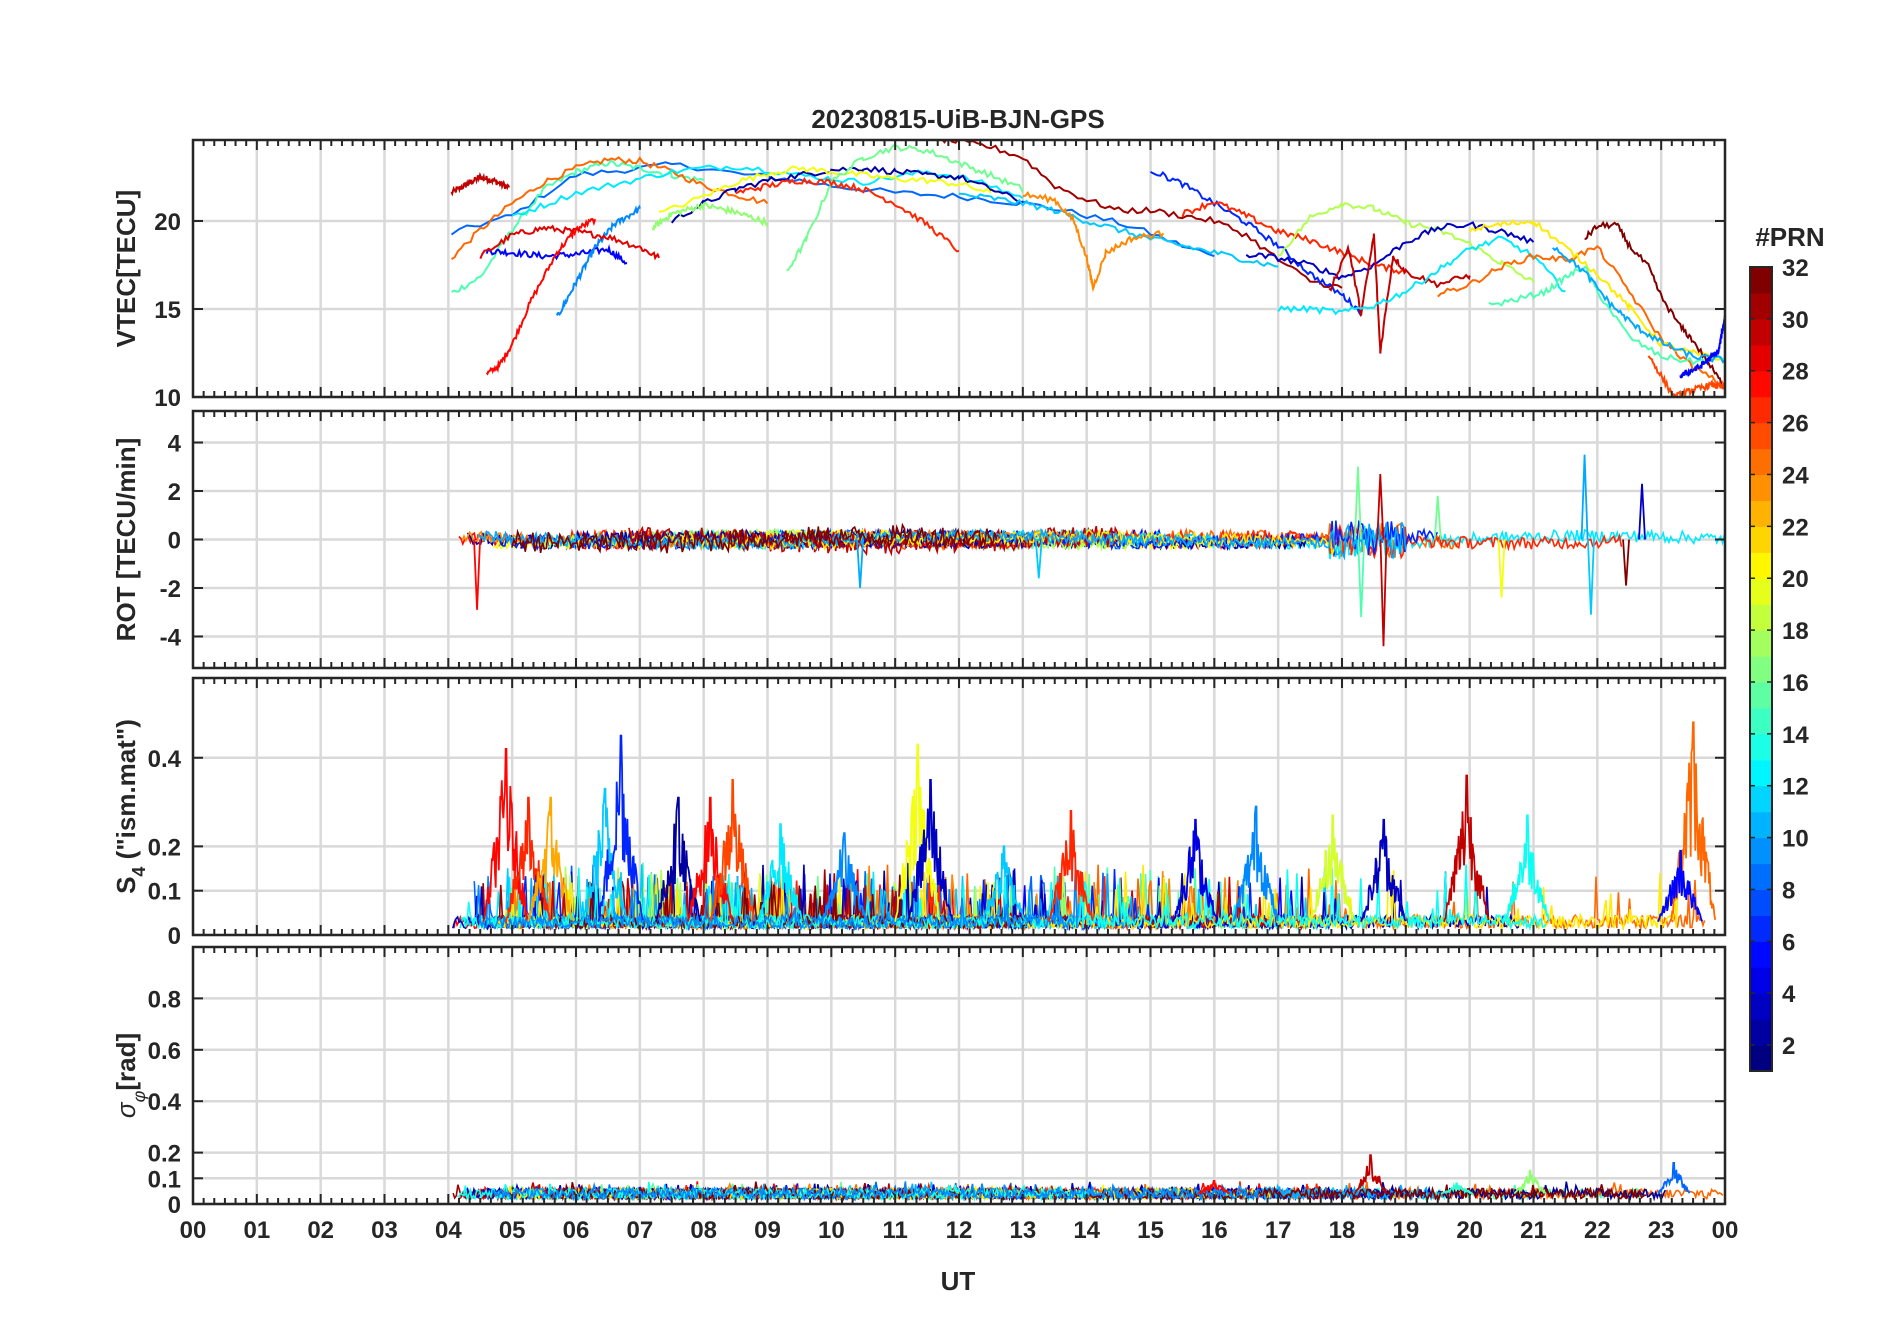 The width and height of the screenshot is (1902, 1330). What do you see at coordinates (1795, 683) in the screenshot?
I see `colorbar-tick-label: 16` at bounding box center [1795, 683].